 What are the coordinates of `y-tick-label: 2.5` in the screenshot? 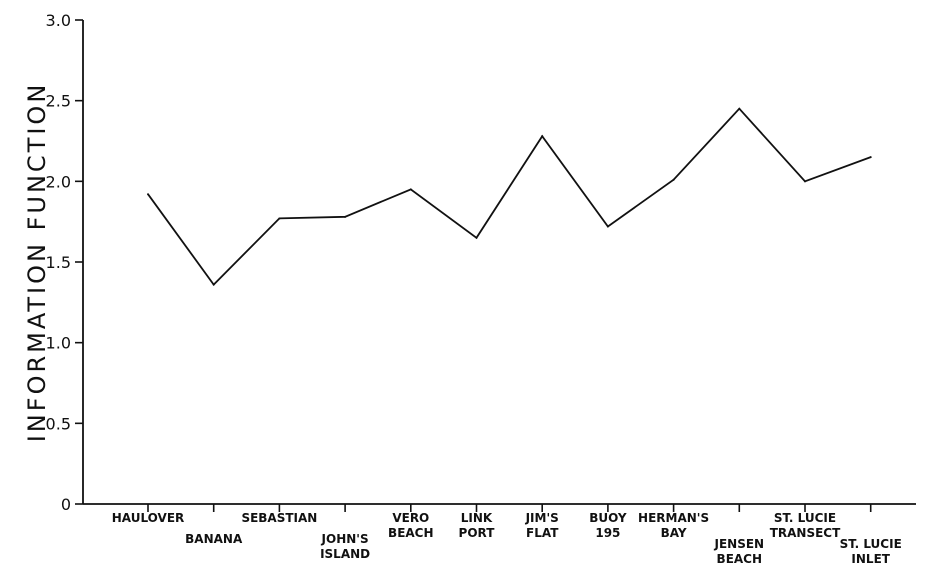 It's located at (58, 101).